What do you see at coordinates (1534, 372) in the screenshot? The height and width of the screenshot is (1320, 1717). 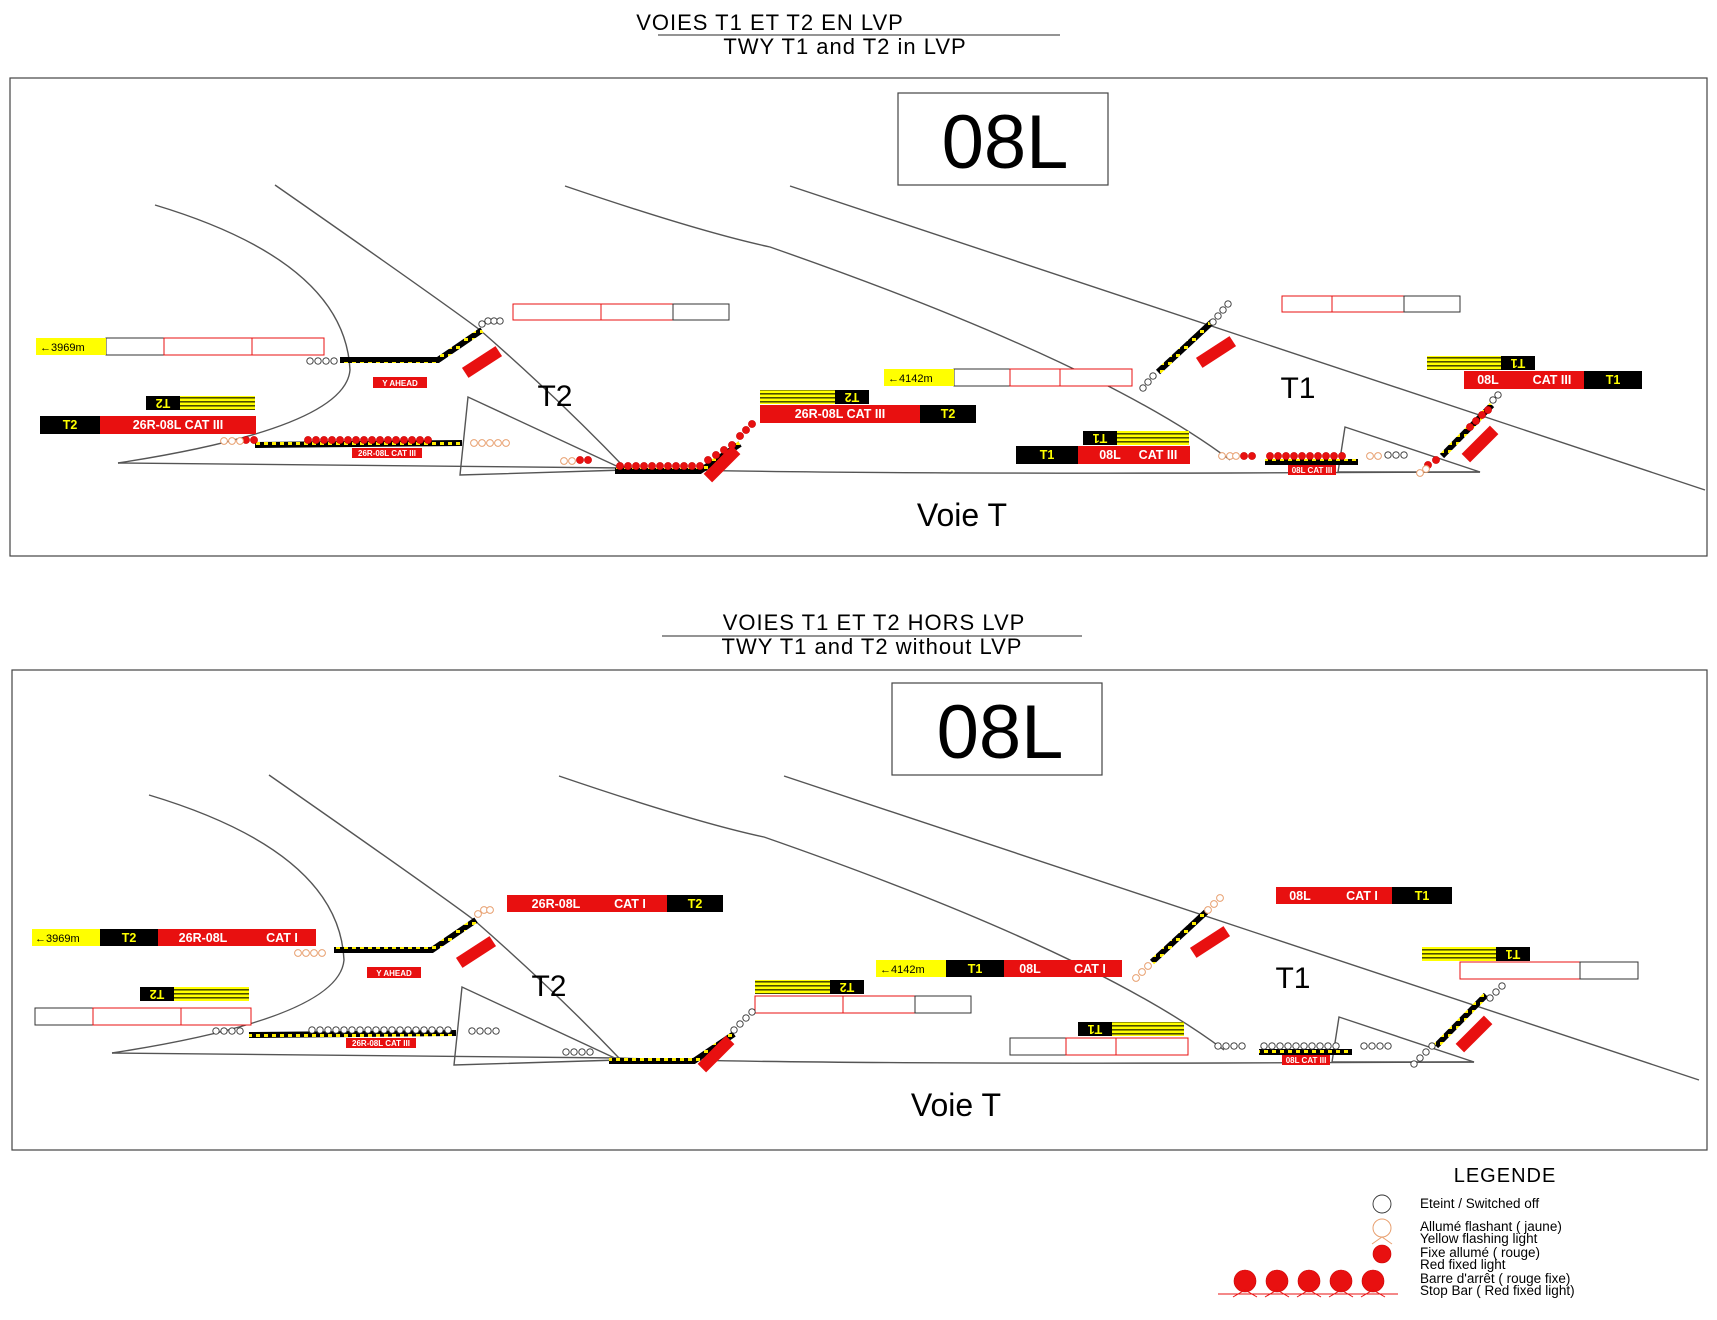 I see `sign-lvp-t1-right: T1 08L CAT III T1` at bounding box center [1534, 372].